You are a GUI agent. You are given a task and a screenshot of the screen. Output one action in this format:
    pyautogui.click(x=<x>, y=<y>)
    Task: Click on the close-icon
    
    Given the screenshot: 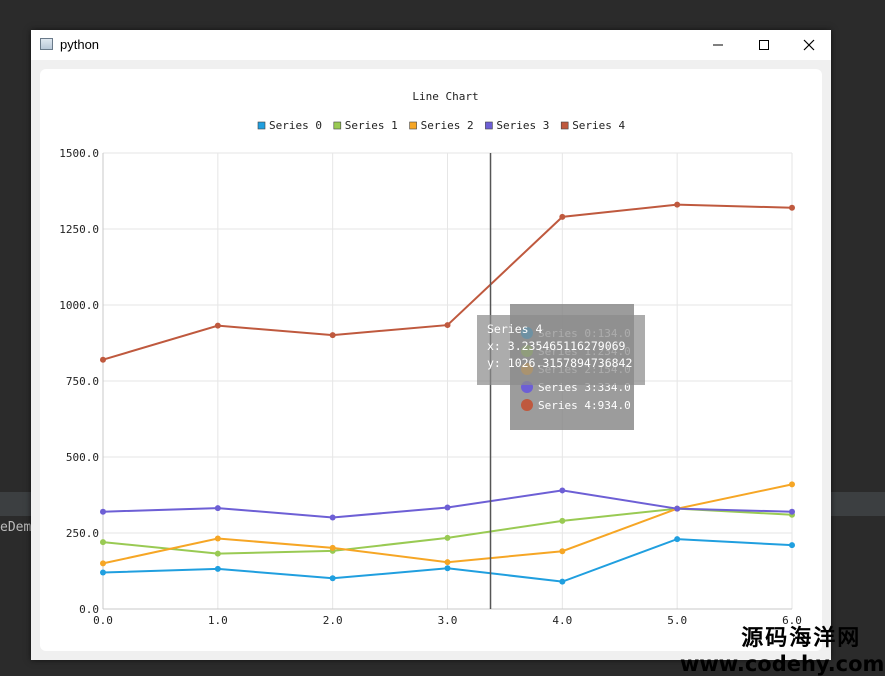 What is the action you would take?
    pyautogui.click(x=809, y=45)
    